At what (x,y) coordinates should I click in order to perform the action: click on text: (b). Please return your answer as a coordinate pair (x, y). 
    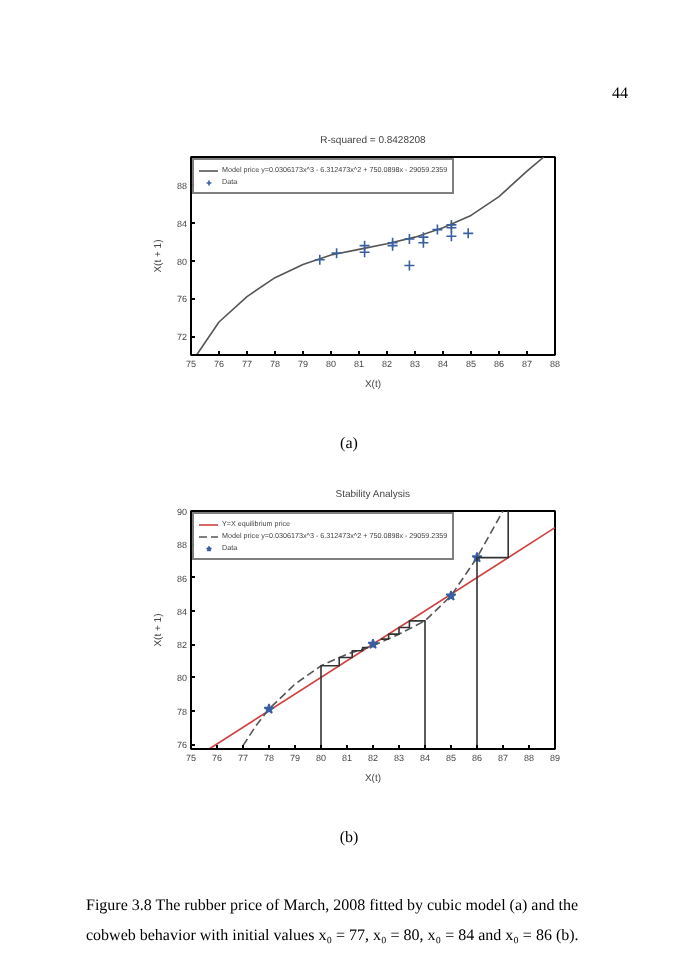
    Looking at the image, I should click on (349, 838).